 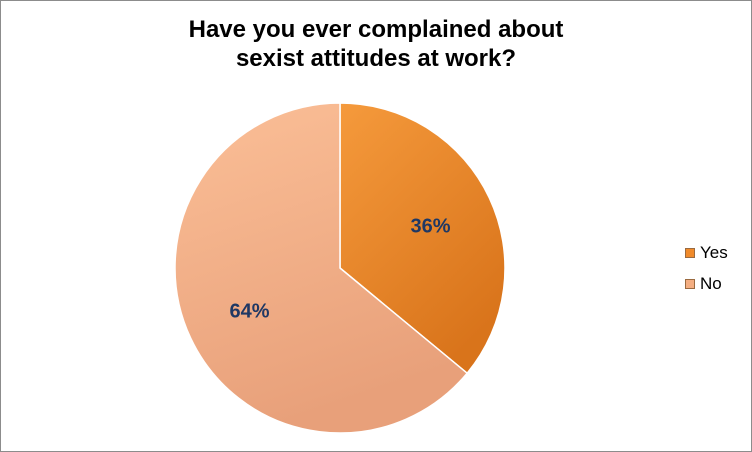 I want to click on chart-title-line-1: Have you ever complained about, so click(x=376, y=29).